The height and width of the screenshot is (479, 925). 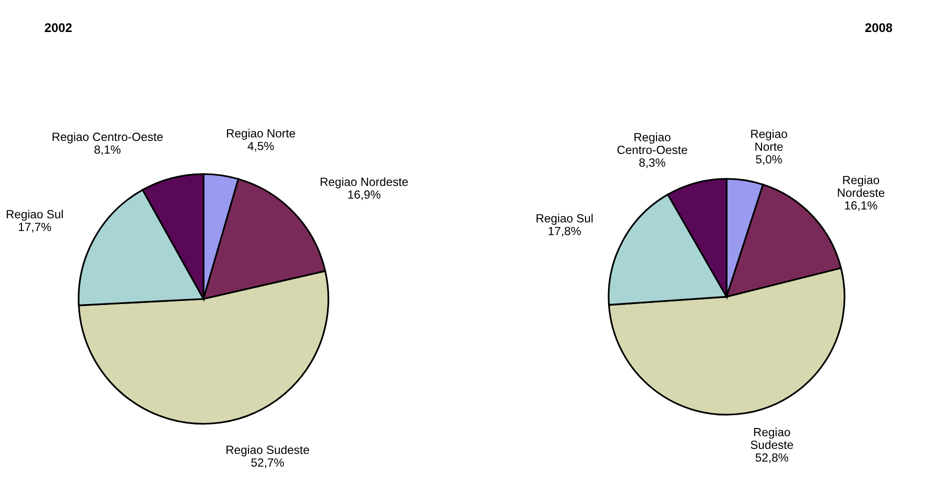 I want to click on data-label: 52,7%, so click(x=267, y=463).